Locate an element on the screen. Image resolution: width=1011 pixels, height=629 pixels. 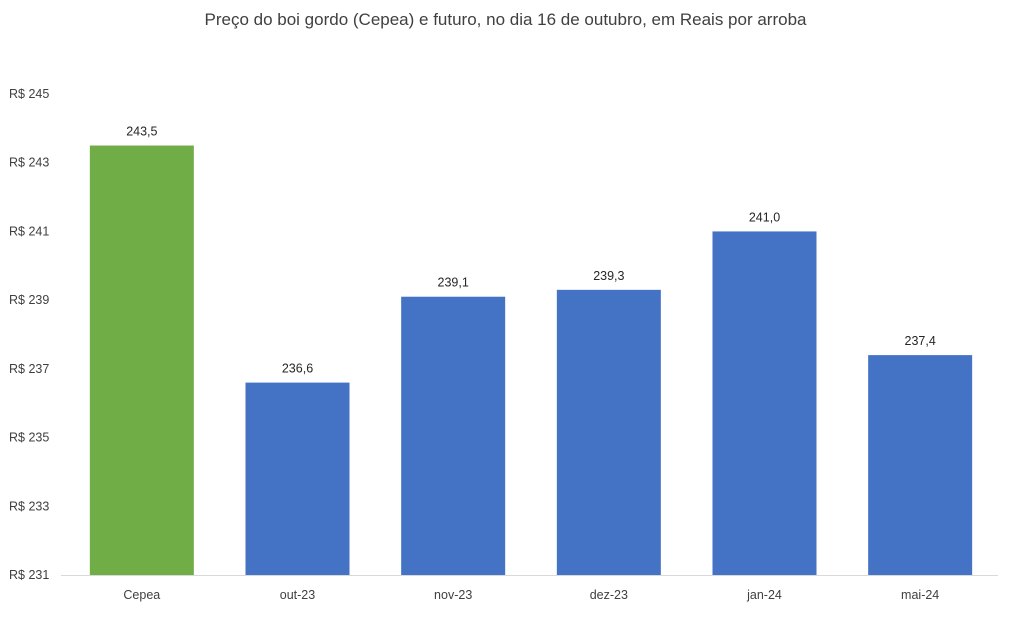
y-tick-label: R$ 231 is located at coordinates (29, 575).